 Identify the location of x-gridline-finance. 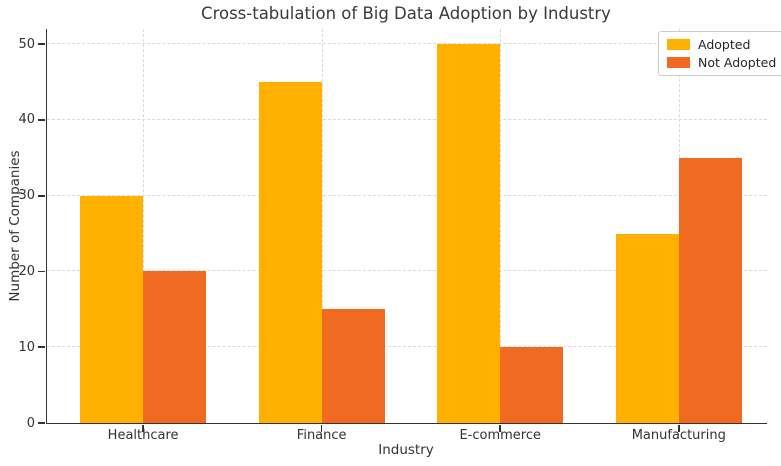
(322, 226).